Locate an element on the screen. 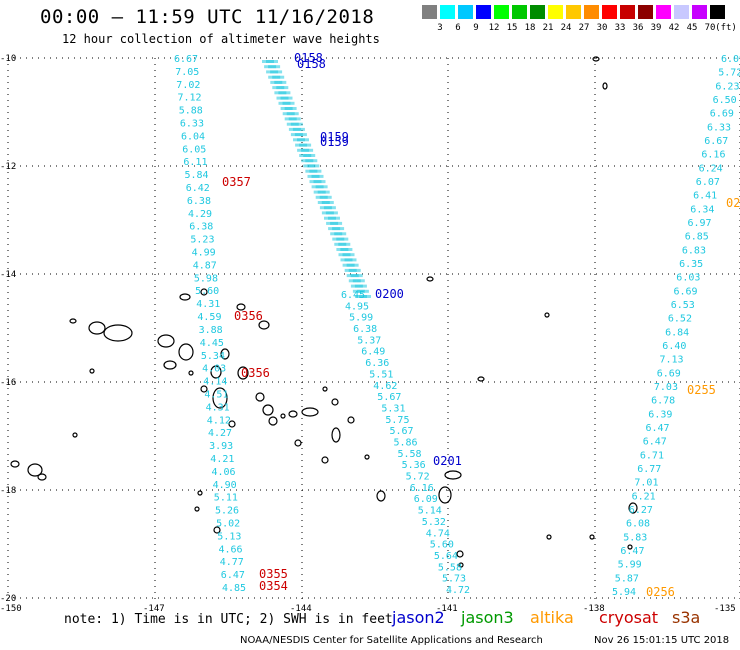 Image resolution: width=740 pixels, height=650 pixels. lat-tick-label: -16 is located at coordinates (8, 383).